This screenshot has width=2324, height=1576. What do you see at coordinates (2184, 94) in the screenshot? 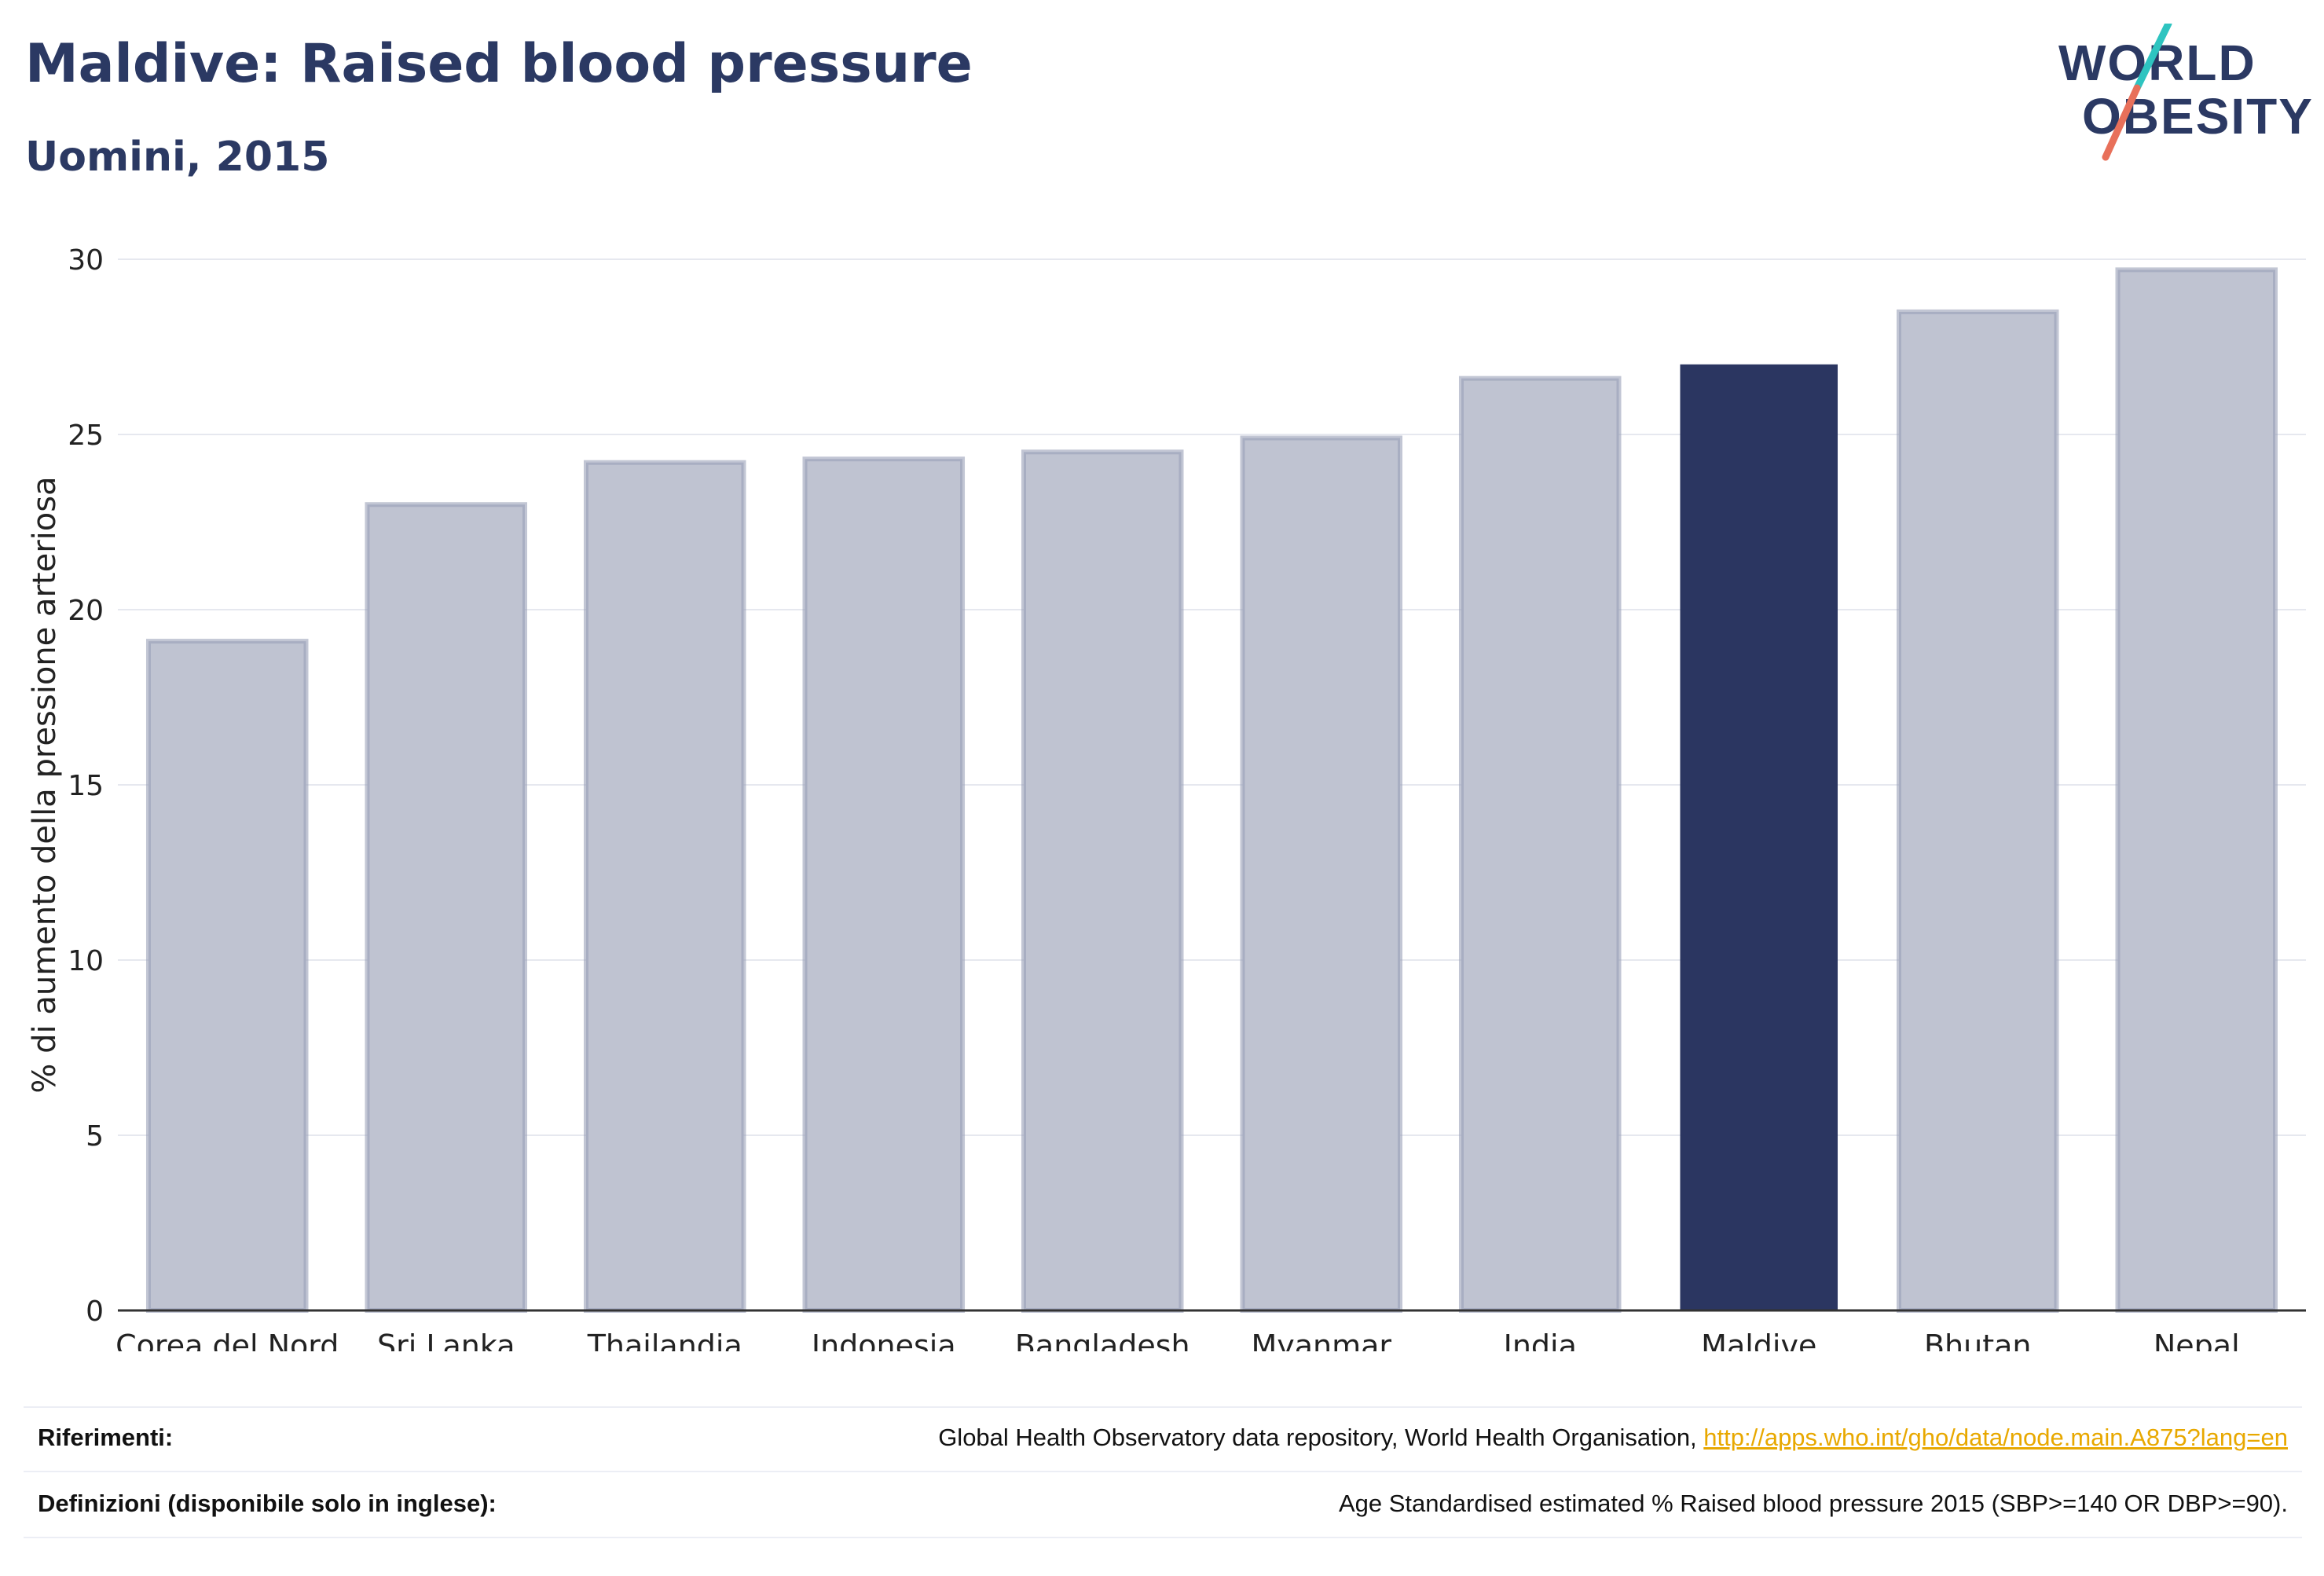
I see `world-obesity-logo: WORLD OBESITY` at bounding box center [2184, 94].